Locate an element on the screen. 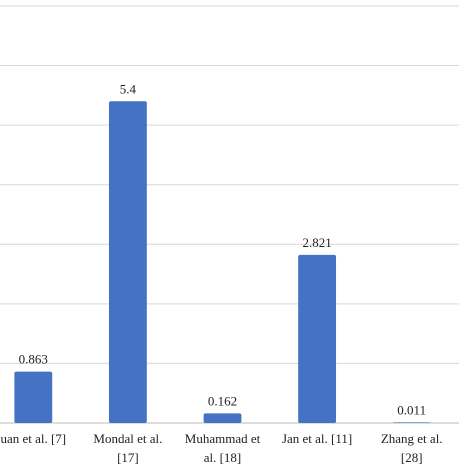 The width and height of the screenshot is (474, 474). data-label: 0.863 is located at coordinates (33, 359).